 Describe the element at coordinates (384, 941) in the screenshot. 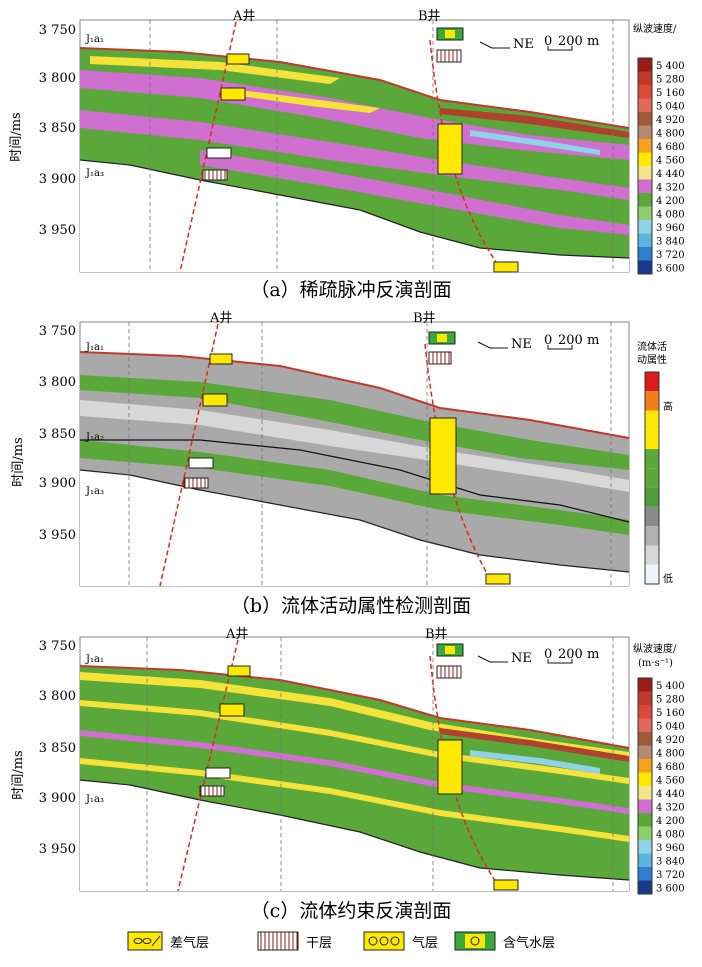

I see `gas-layer-symbol` at that location.